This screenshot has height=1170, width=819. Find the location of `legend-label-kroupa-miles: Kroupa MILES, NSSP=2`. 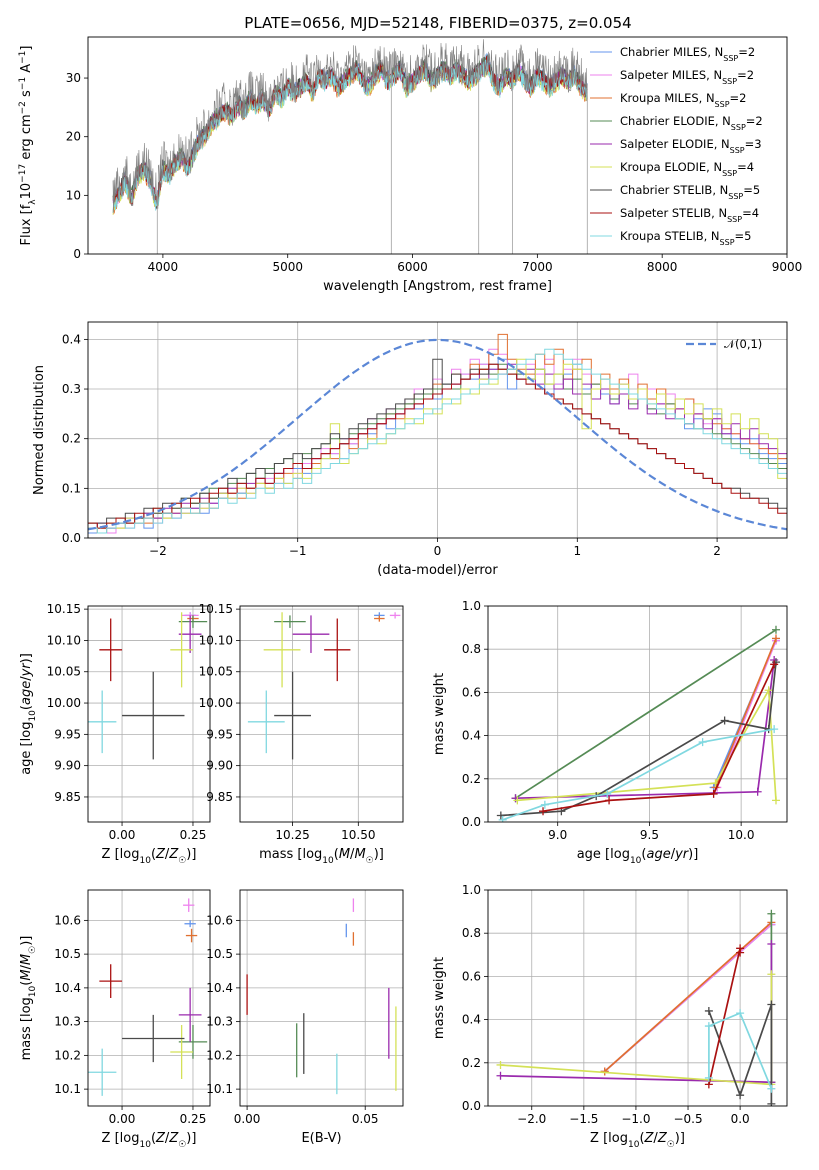

legend-label-kroupa-miles: Kroupa MILES, NSSP=2 is located at coordinates (683, 100).